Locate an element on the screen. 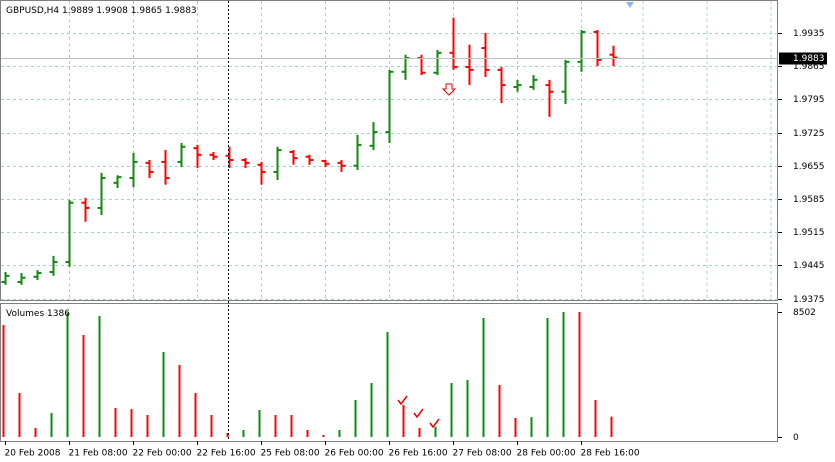  y-tick-label: 1.9795 is located at coordinates (809, 100).